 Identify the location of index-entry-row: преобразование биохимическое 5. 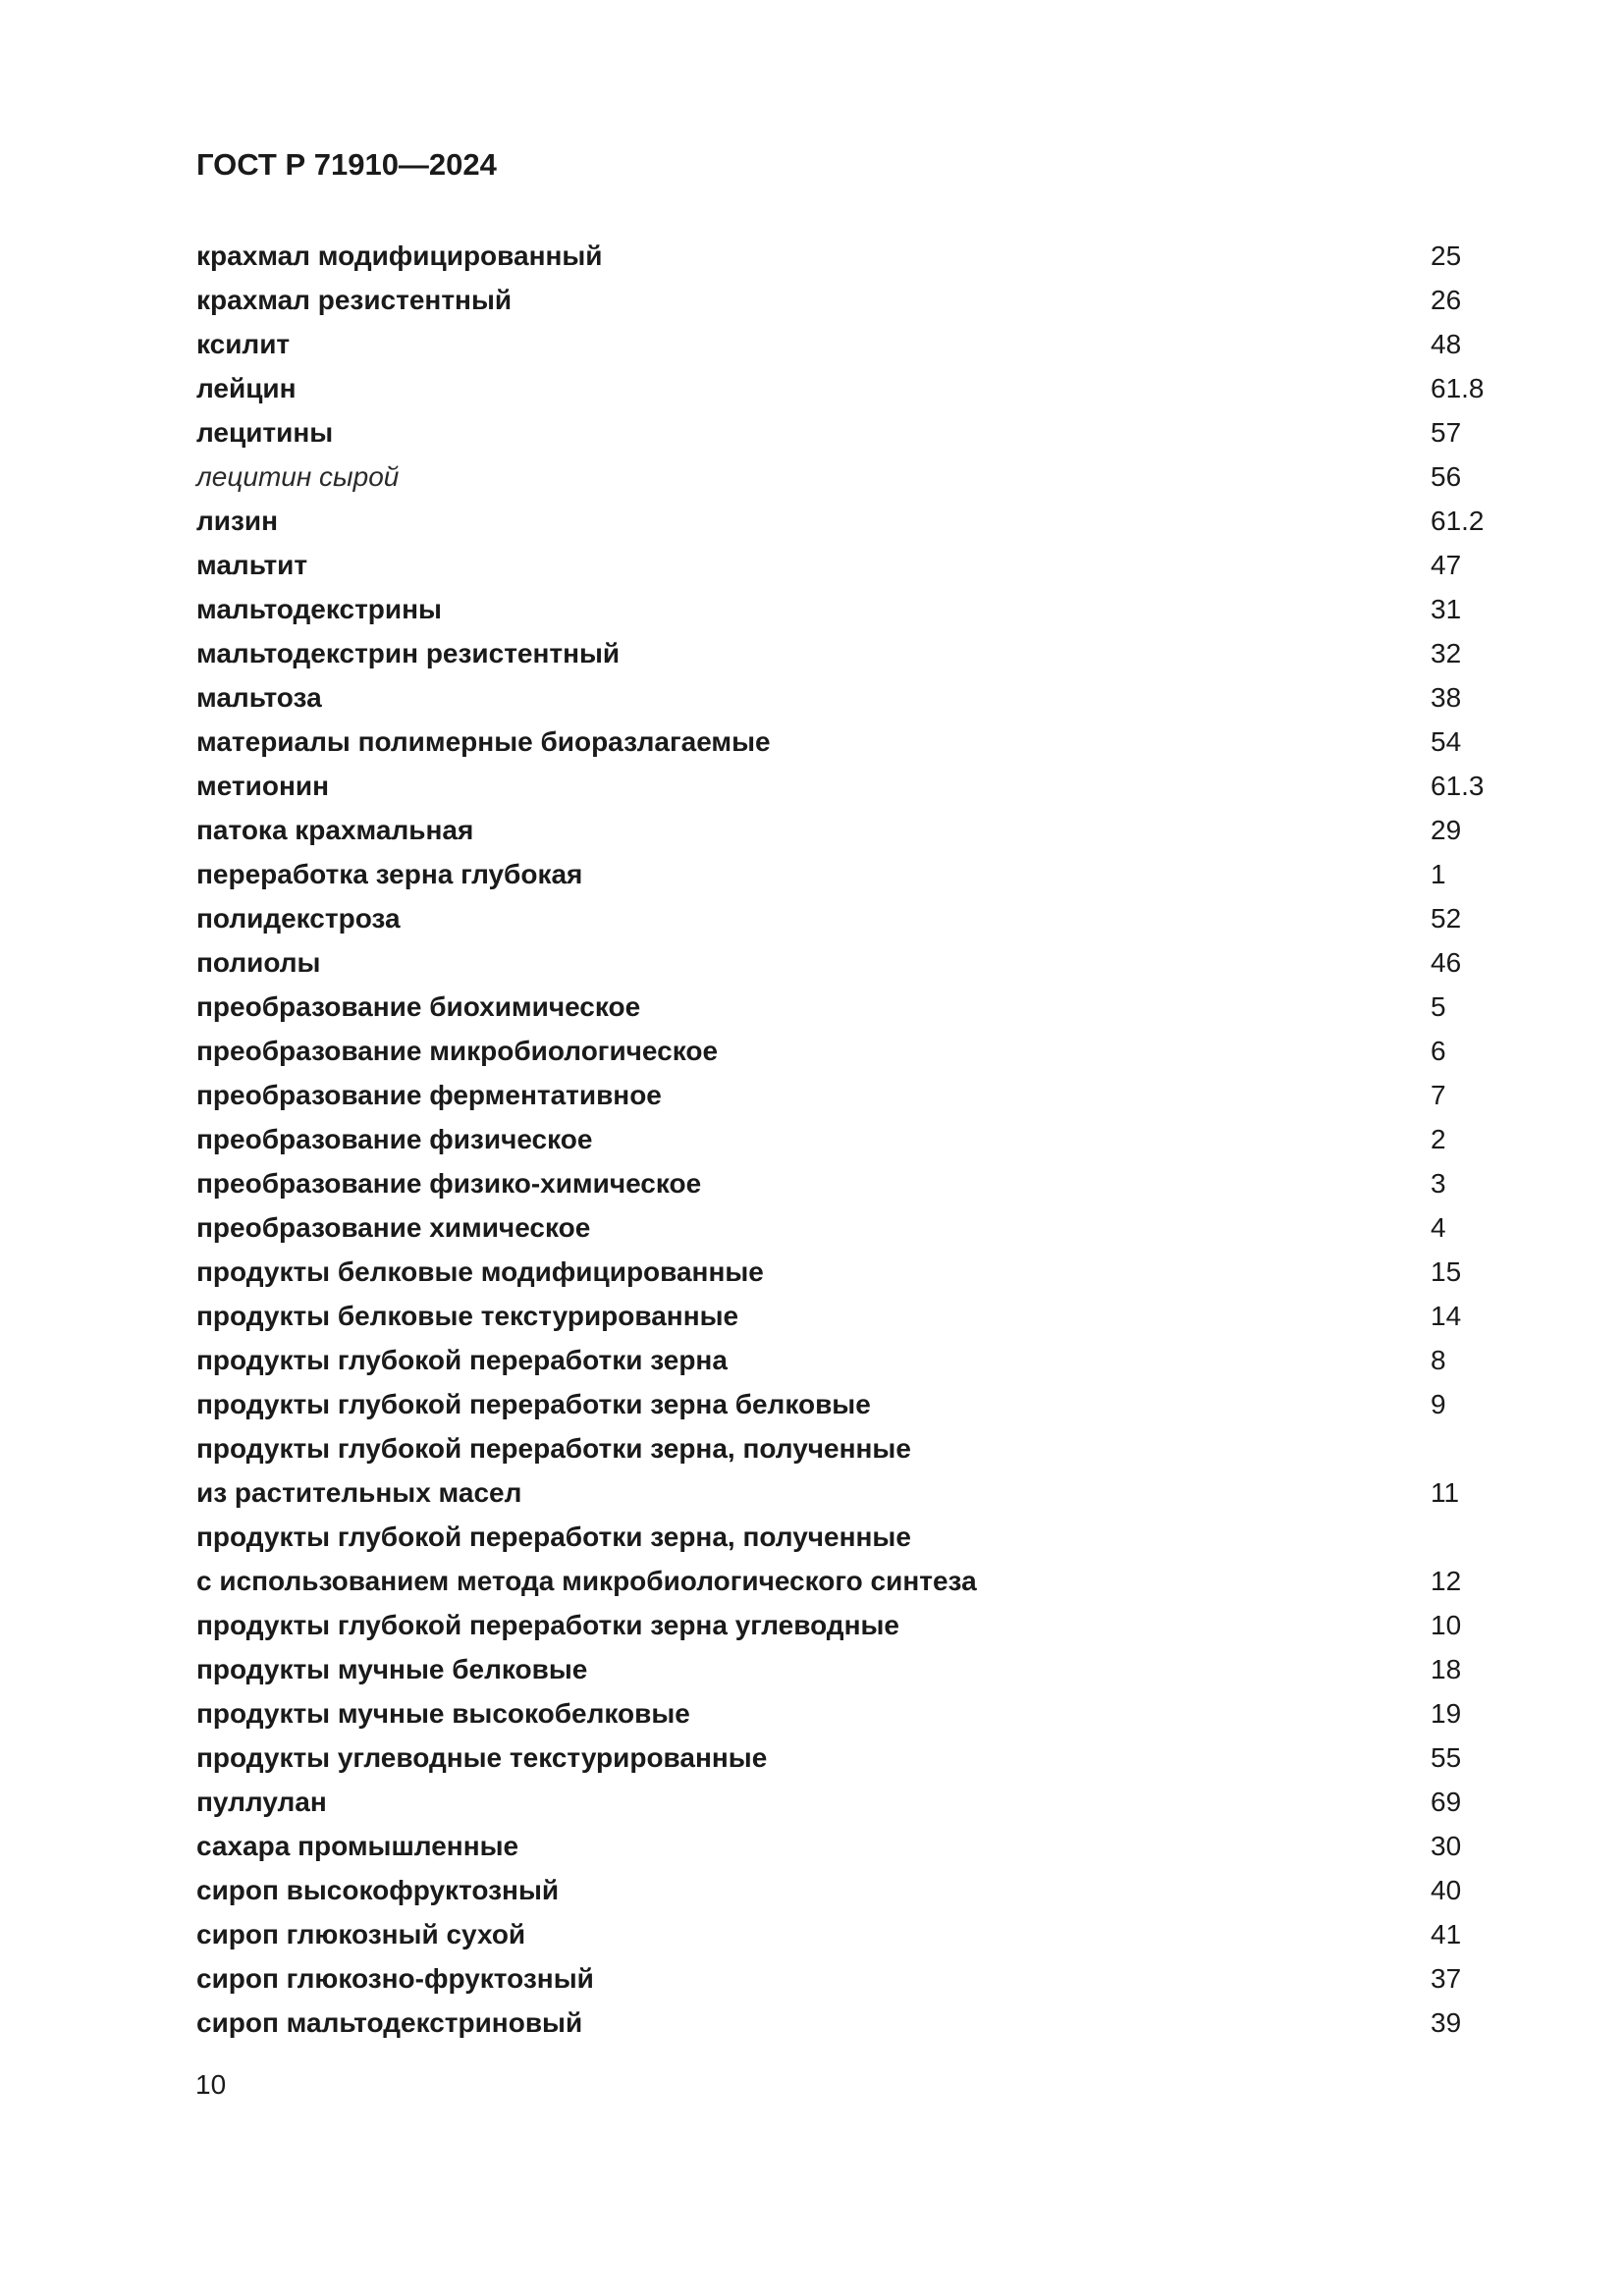
(812, 1007).